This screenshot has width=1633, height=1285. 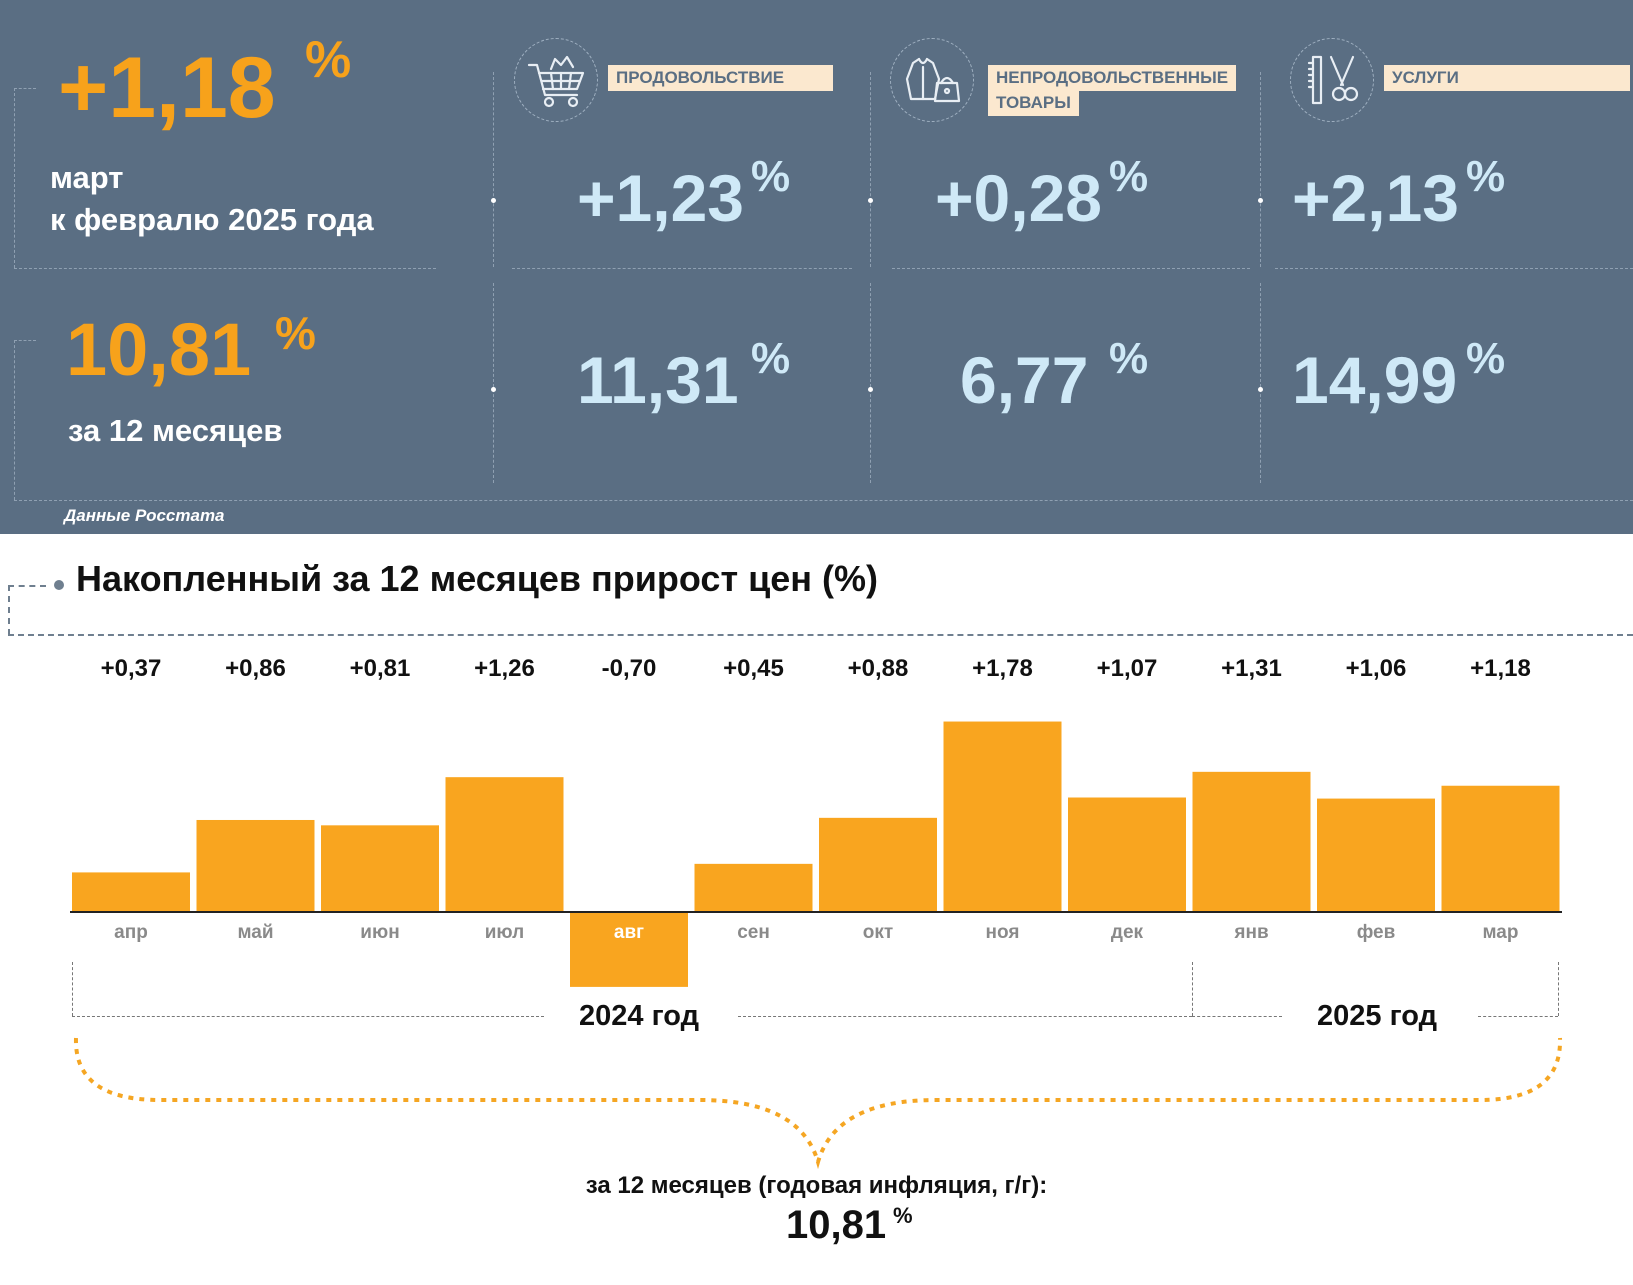 What do you see at coordinates (1024, 380) in the screenshot?
I see `nonfood-annual-value: 6,77` at bounding box center [1024, 380].